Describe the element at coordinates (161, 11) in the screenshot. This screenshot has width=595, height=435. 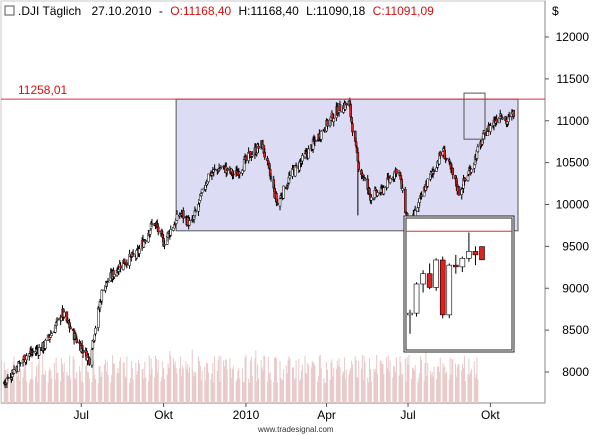
I see `dash-sep: -` at that location.